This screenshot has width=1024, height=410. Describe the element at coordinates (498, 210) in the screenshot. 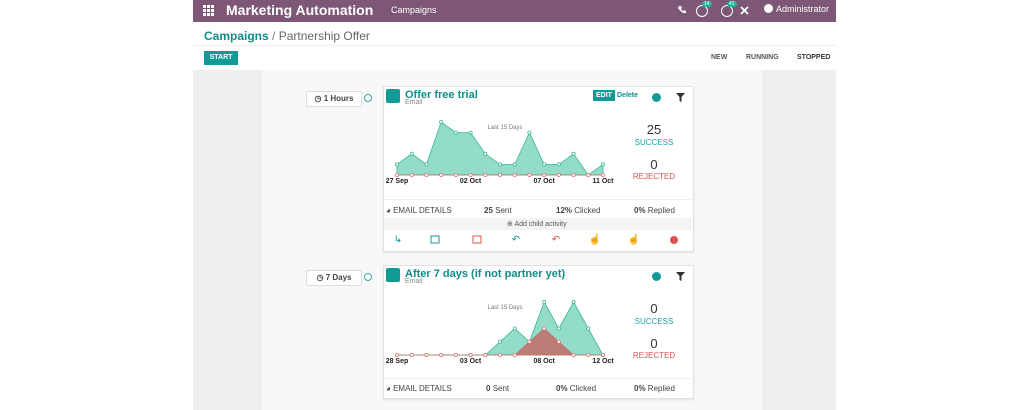

I see `sent: 25 Sent` at that location.